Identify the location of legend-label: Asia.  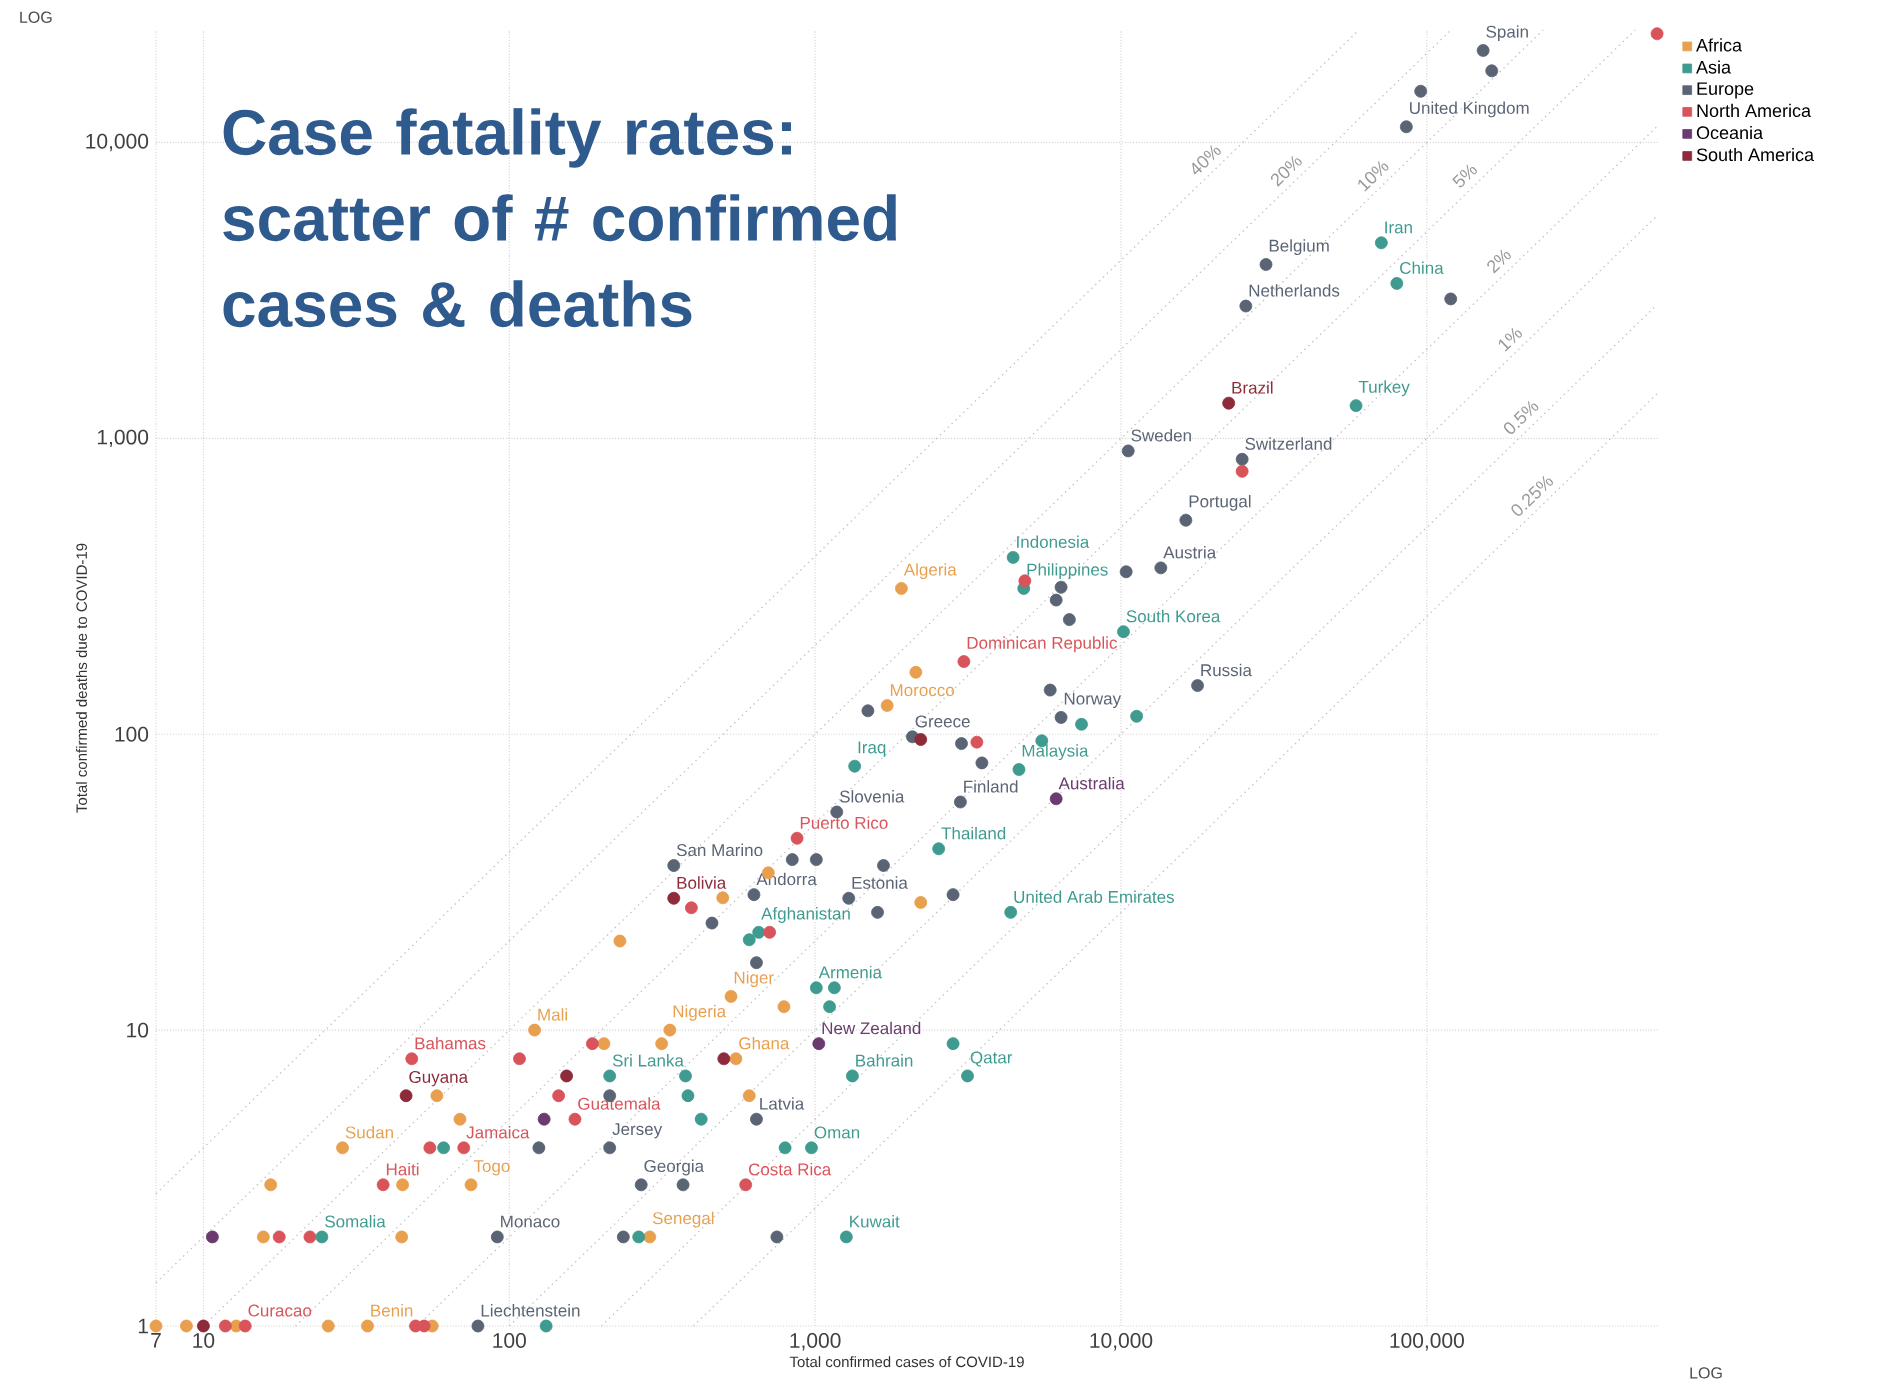
(1714, 67).